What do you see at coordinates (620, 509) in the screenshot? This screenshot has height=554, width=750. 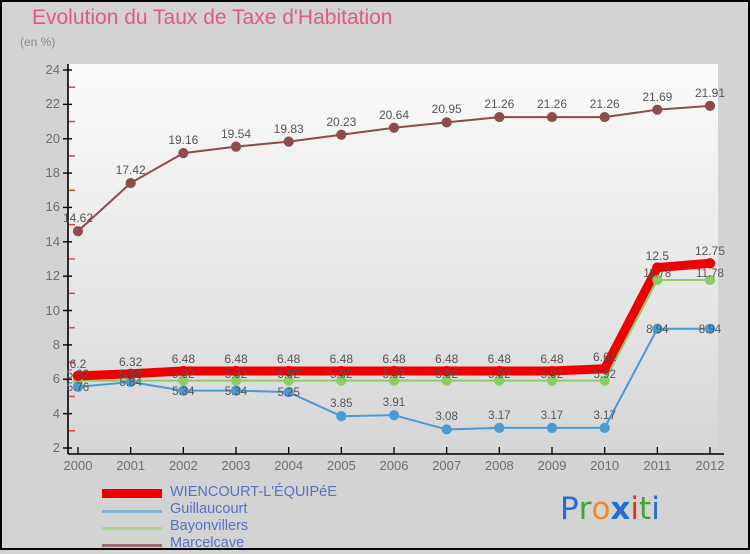 I see `logo-letter-x: x` at bounding box center [620, 509].